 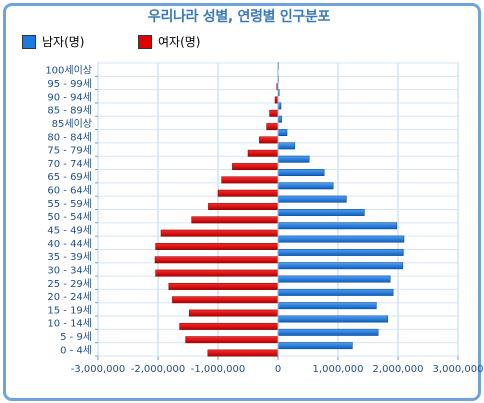 What do you see at coordinates (68, 71) in the screenshot?
I see `y-tick-label: 100세이상` at bounding box center [68, 71].